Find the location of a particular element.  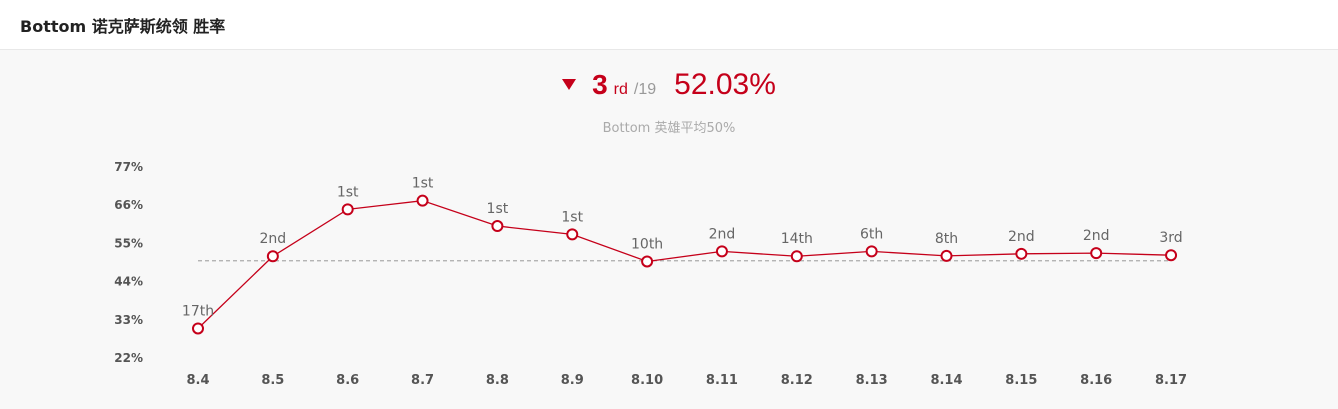

x-tick-label: 8.11 is located at coordinates (722, 380).